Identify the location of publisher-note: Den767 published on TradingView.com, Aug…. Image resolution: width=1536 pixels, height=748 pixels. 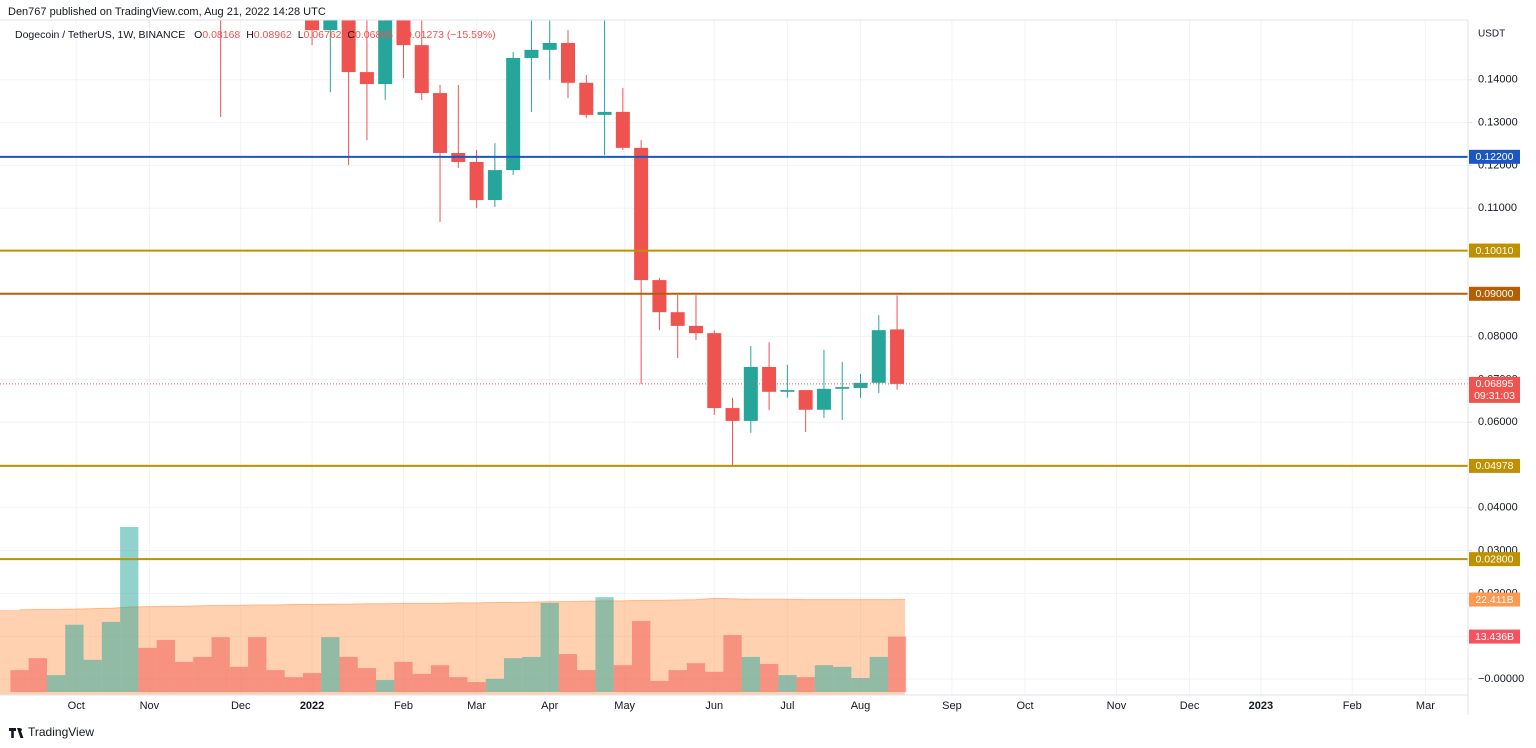
(167, 12).